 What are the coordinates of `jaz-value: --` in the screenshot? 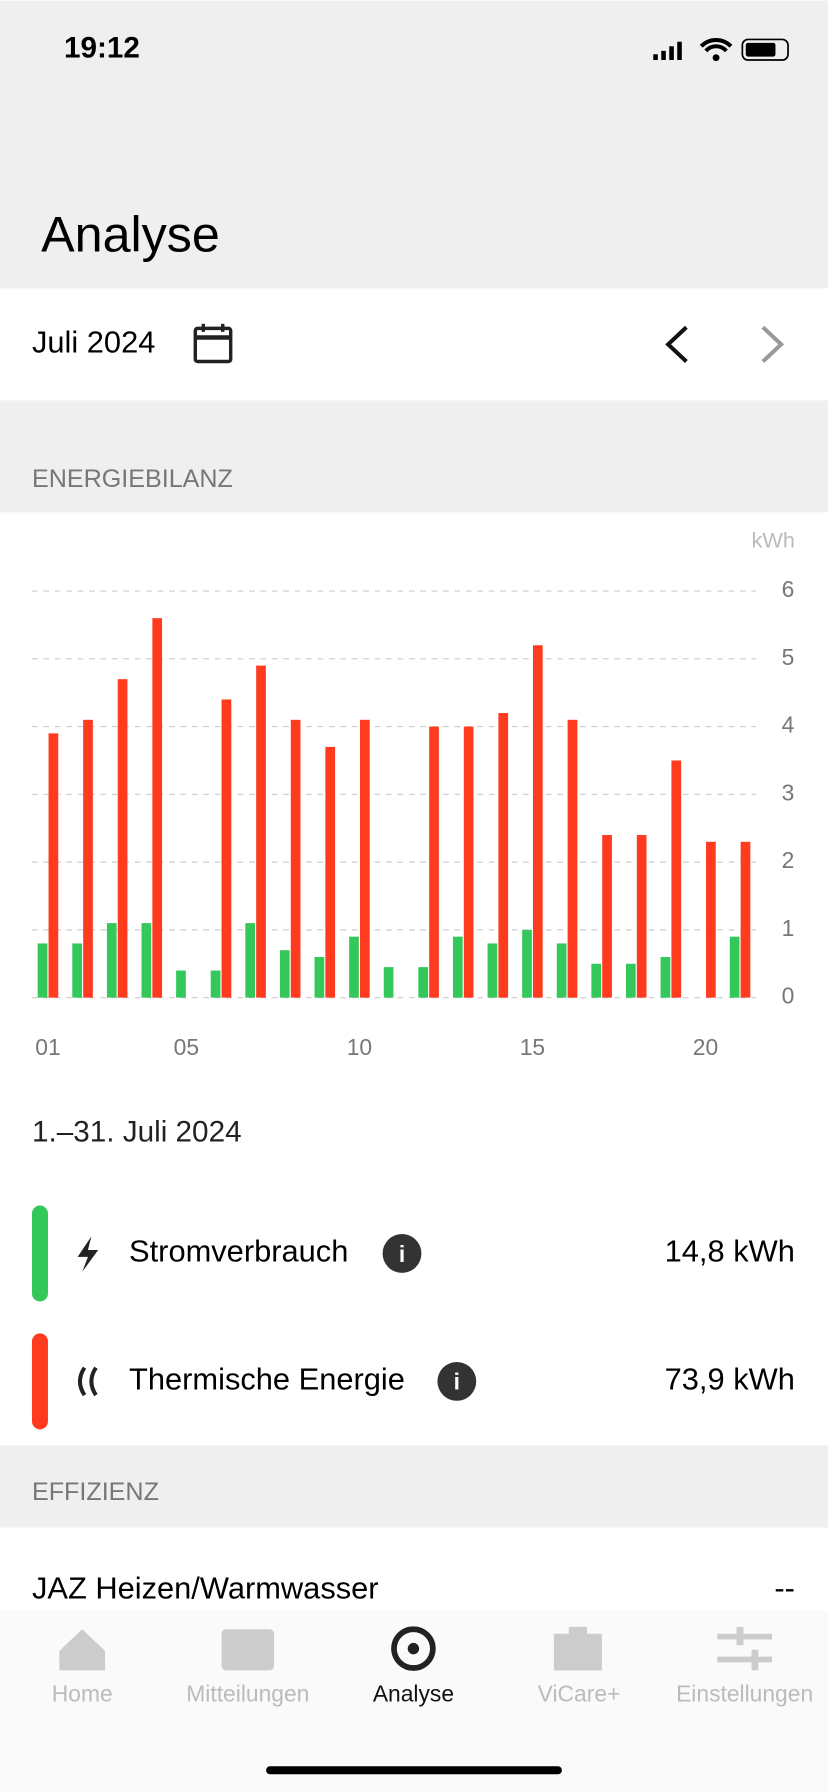 It's located at (784, 1588).